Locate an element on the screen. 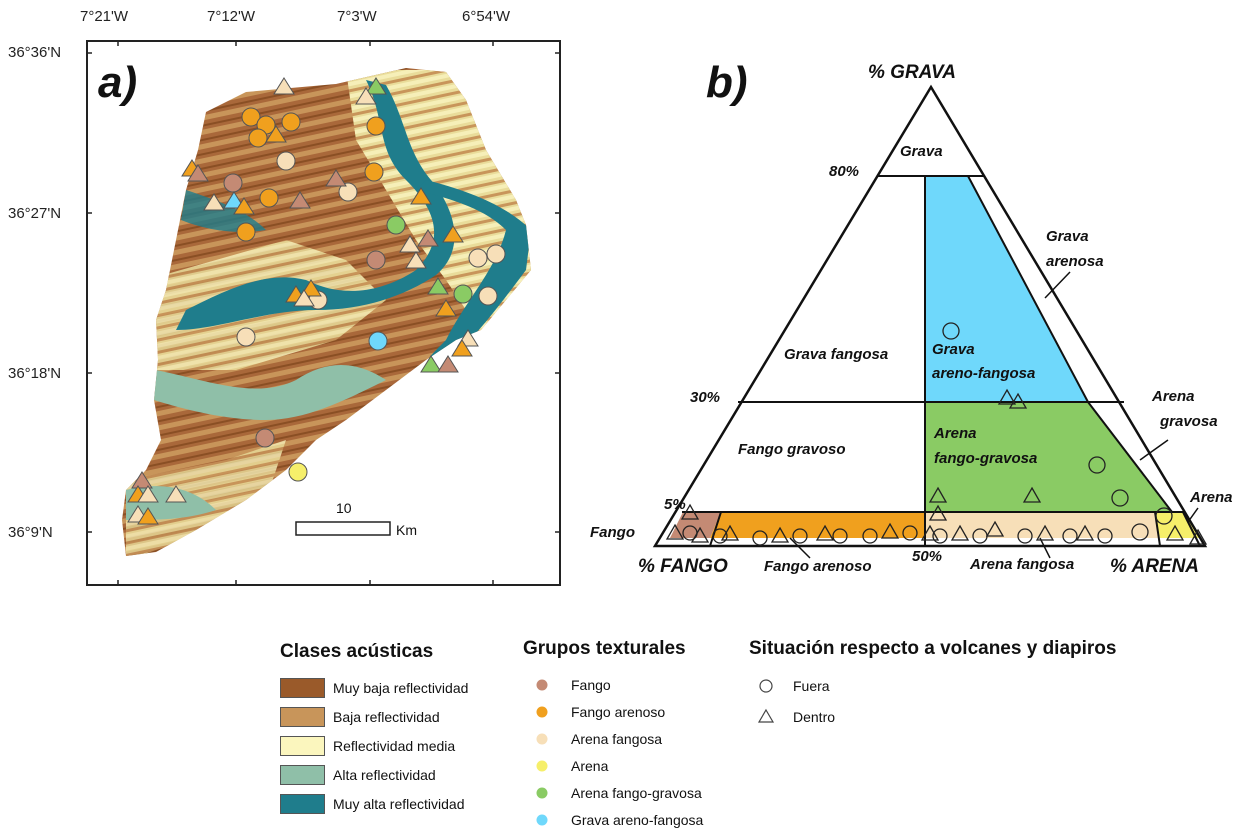 This screenshot has width=1249, height=836. region-fango-gravoso: Fango gravoso is located at coordinates (792, 449).